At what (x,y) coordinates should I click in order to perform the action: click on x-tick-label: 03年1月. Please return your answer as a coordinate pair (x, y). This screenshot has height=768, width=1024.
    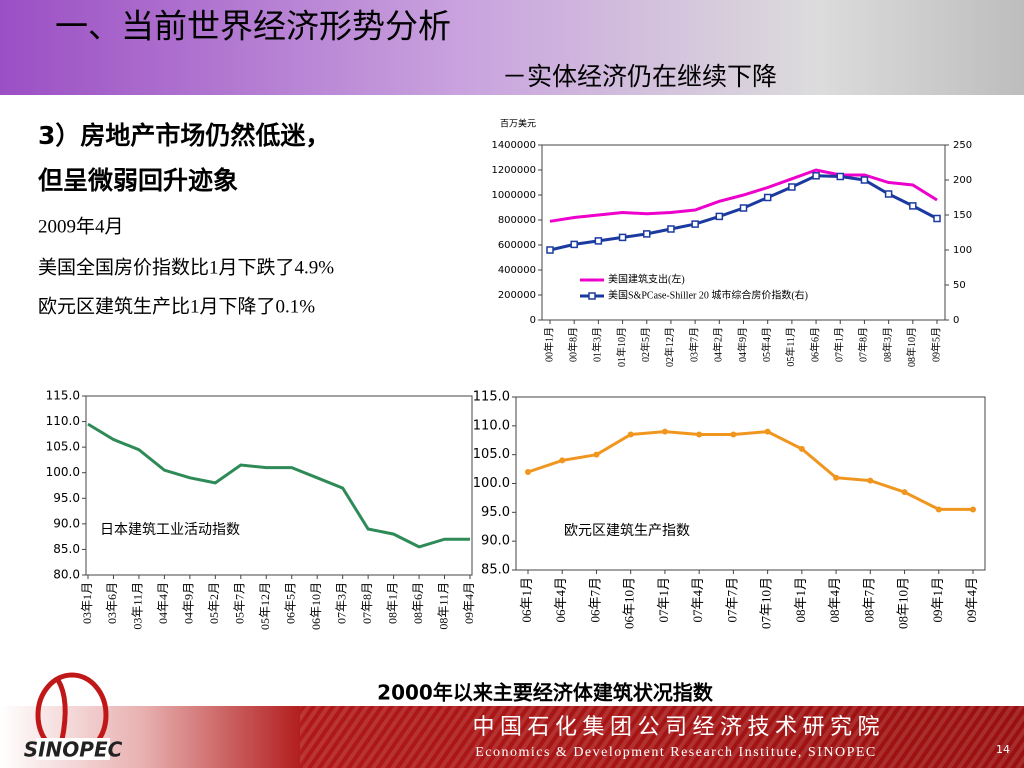
    Looking at the image, I should click on (87, 603).